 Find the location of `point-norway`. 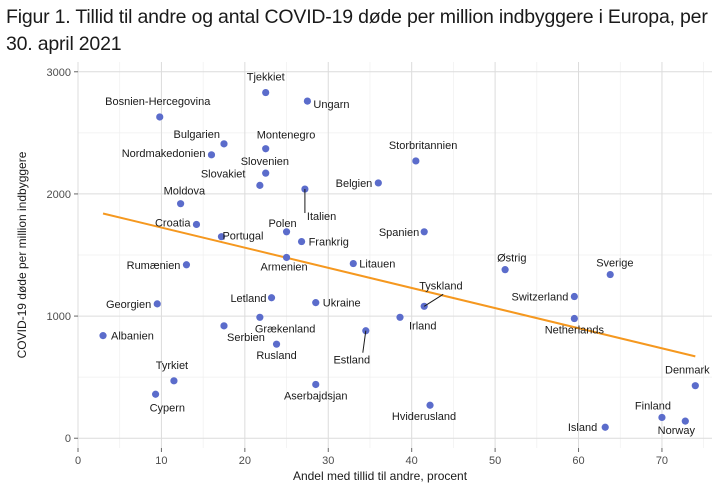

point-norway is located at coordinates (685, 421).